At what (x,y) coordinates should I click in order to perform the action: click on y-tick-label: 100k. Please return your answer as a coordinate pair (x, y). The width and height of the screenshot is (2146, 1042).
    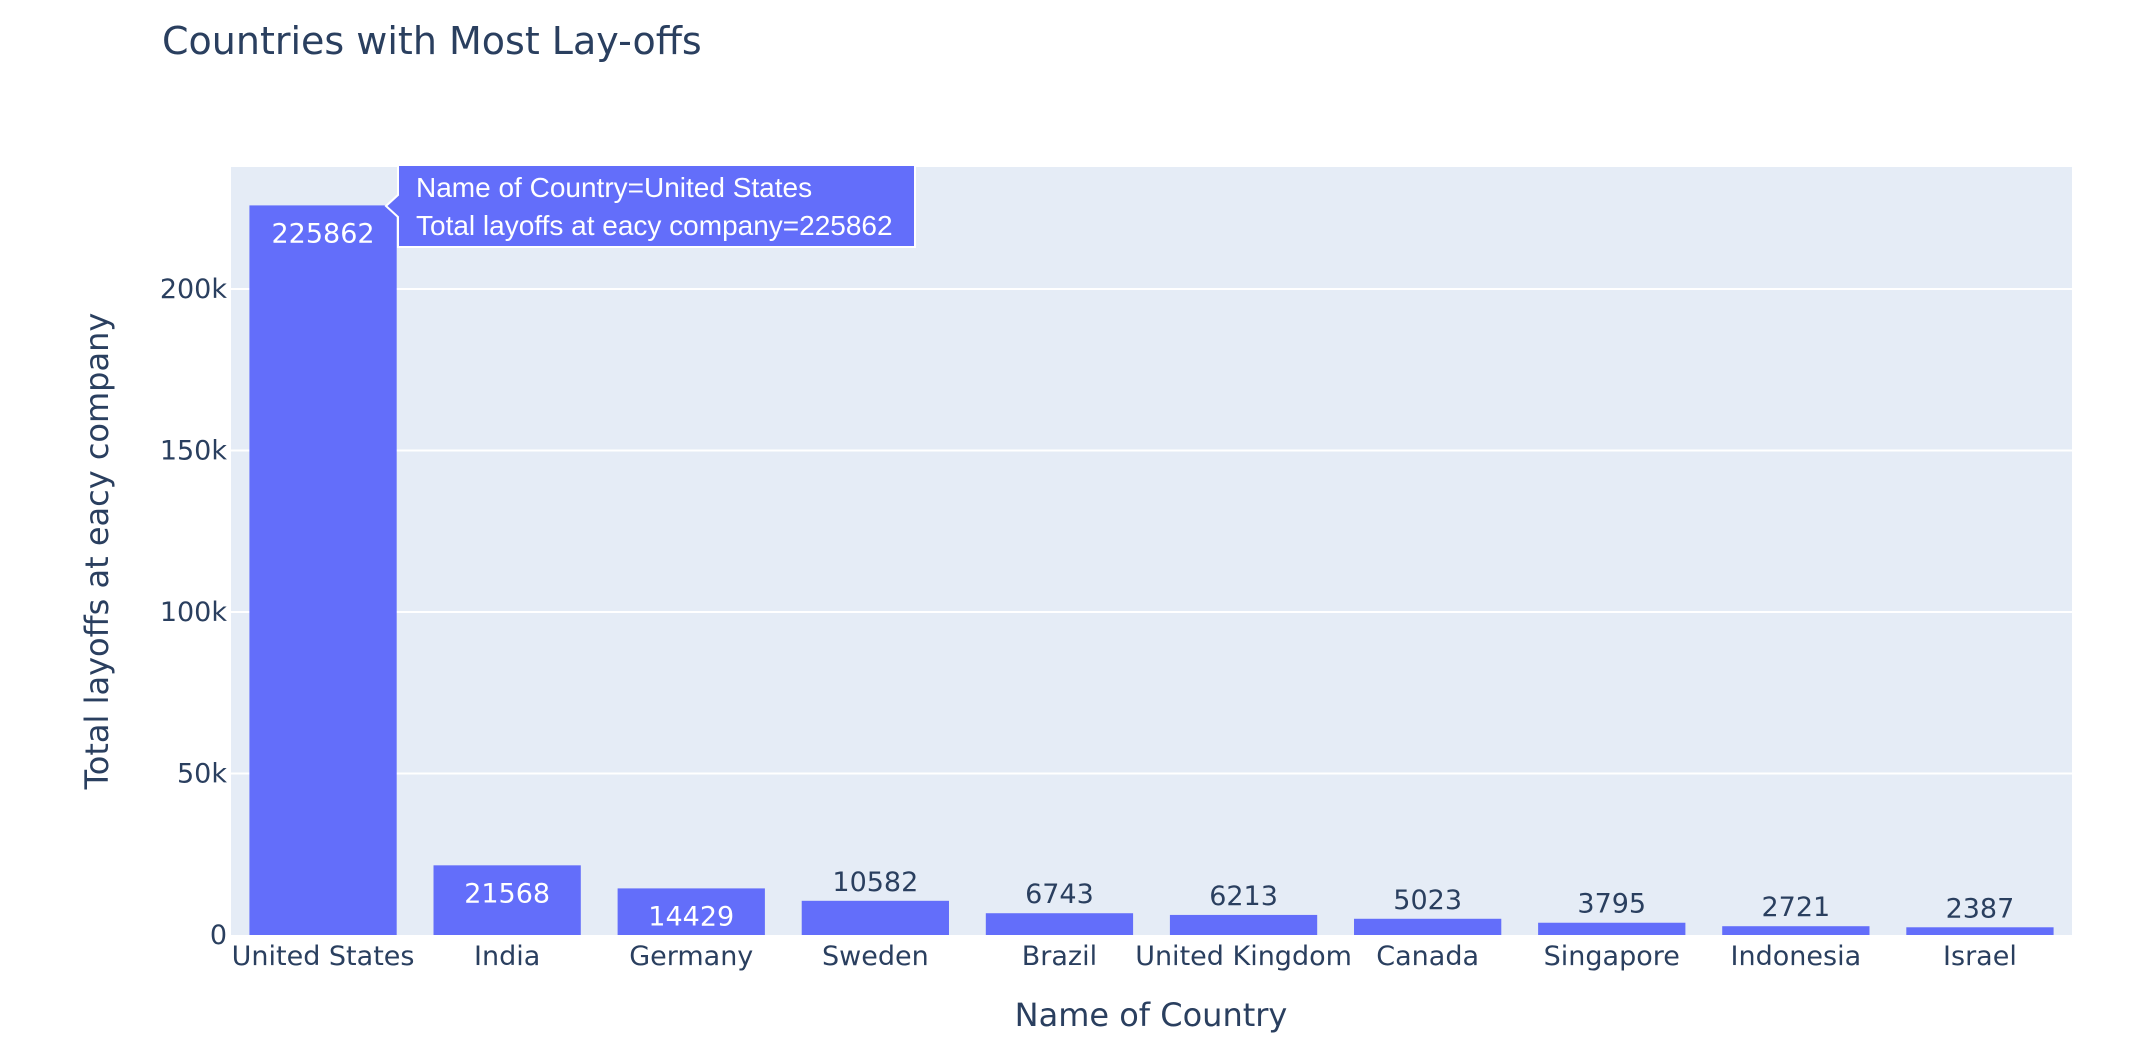
    Looking at the image, I should click on (194, 612).